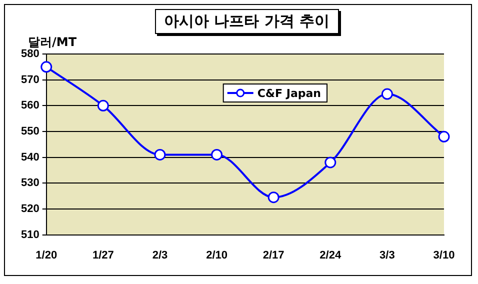 The image size is (478, 284). I want to click on x-tick-label: 2/3, so click(160, 255).